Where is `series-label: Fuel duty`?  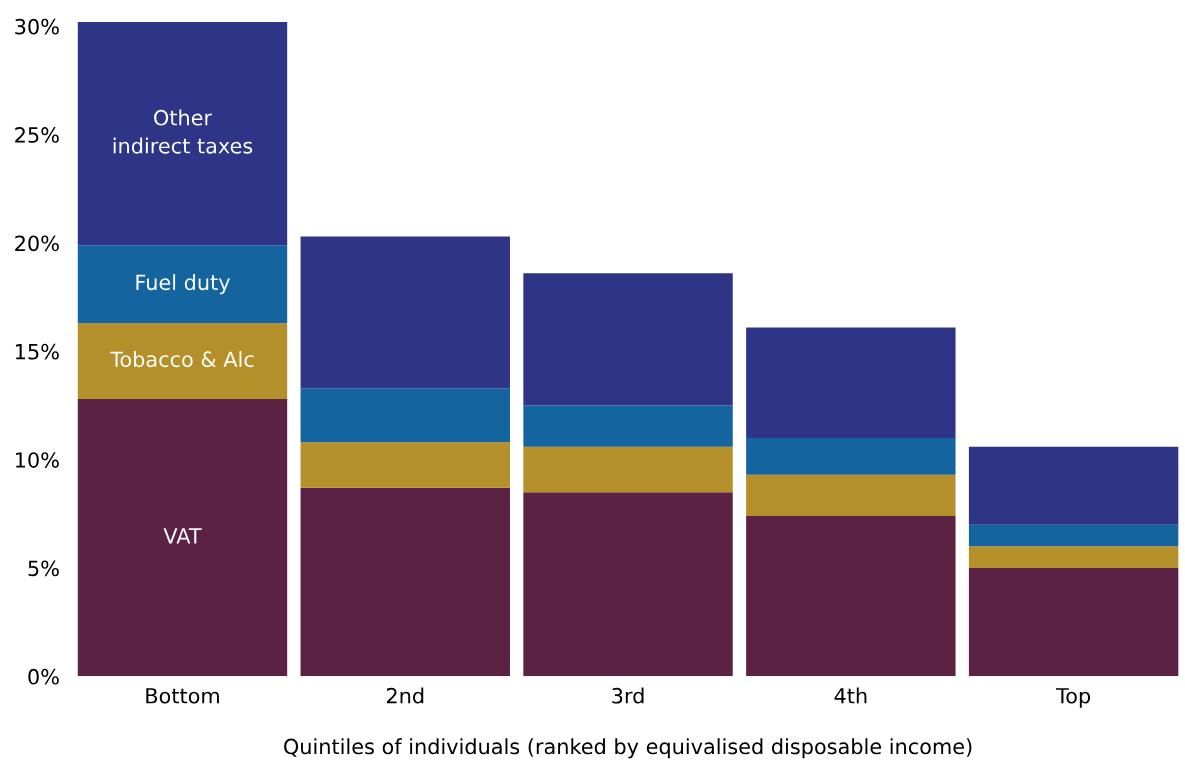
series-label: Fuel duty is located at coordinates (183, 284).